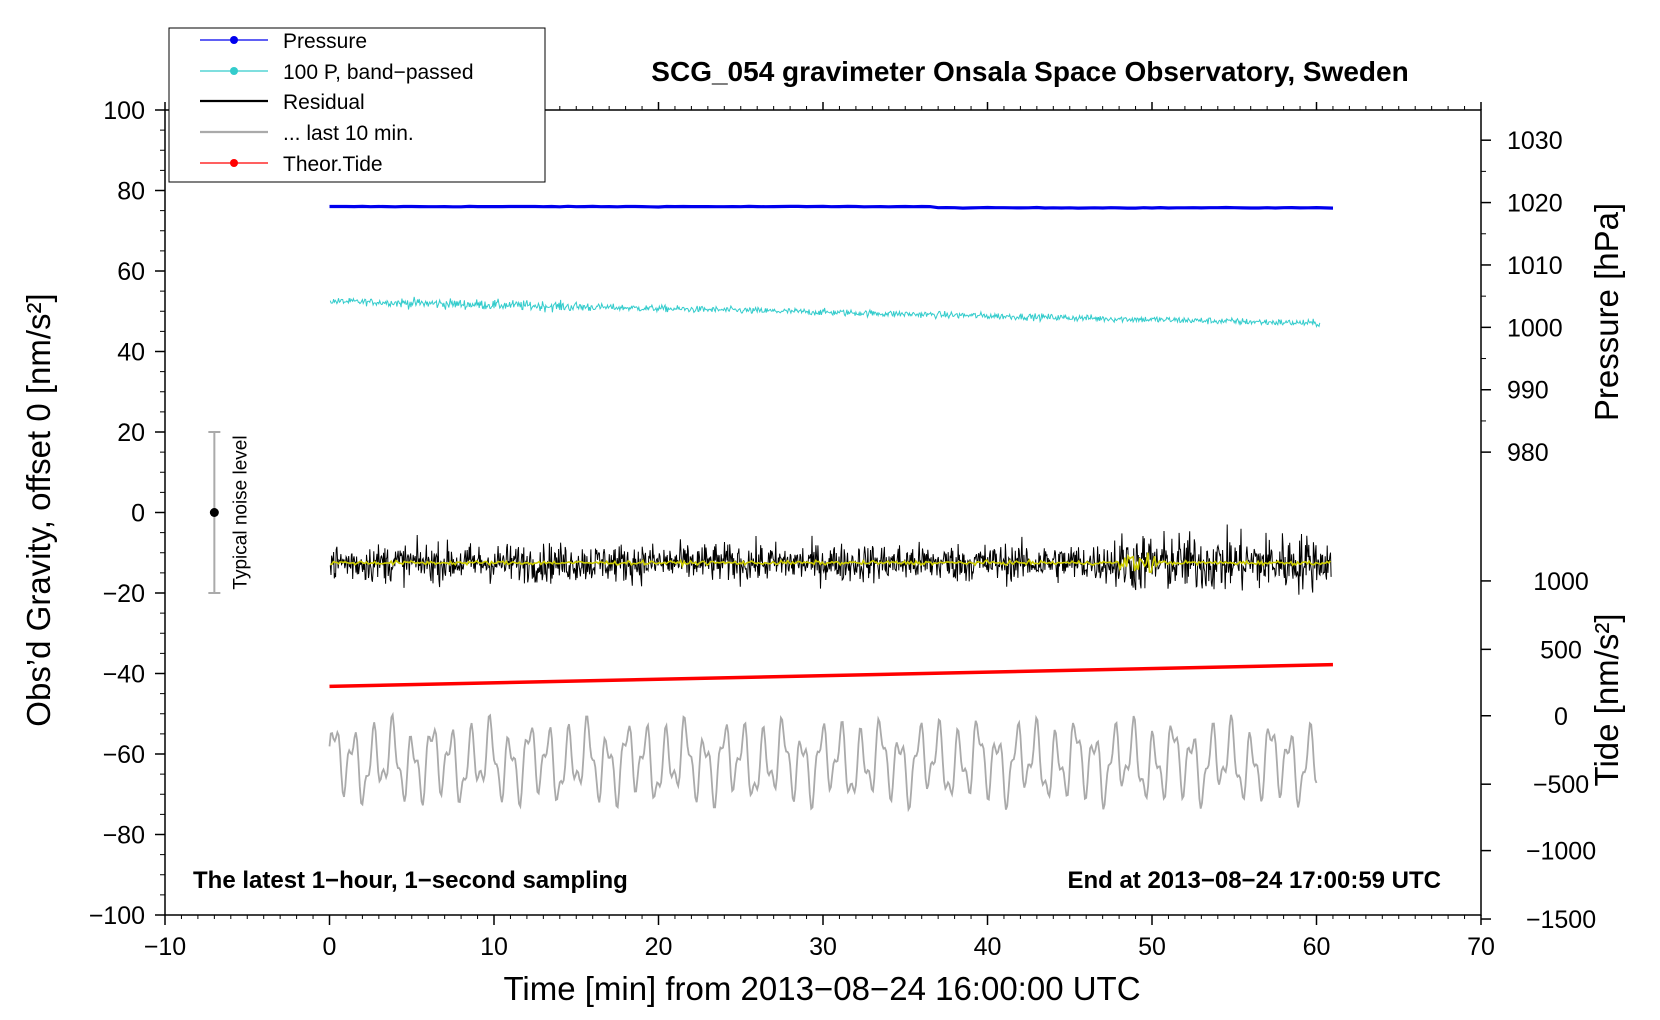 The image size is (1660, 1020). Describe the element at coordinates (131, 353) in the screenshot. I see `y-tick-label: 40` at that location.